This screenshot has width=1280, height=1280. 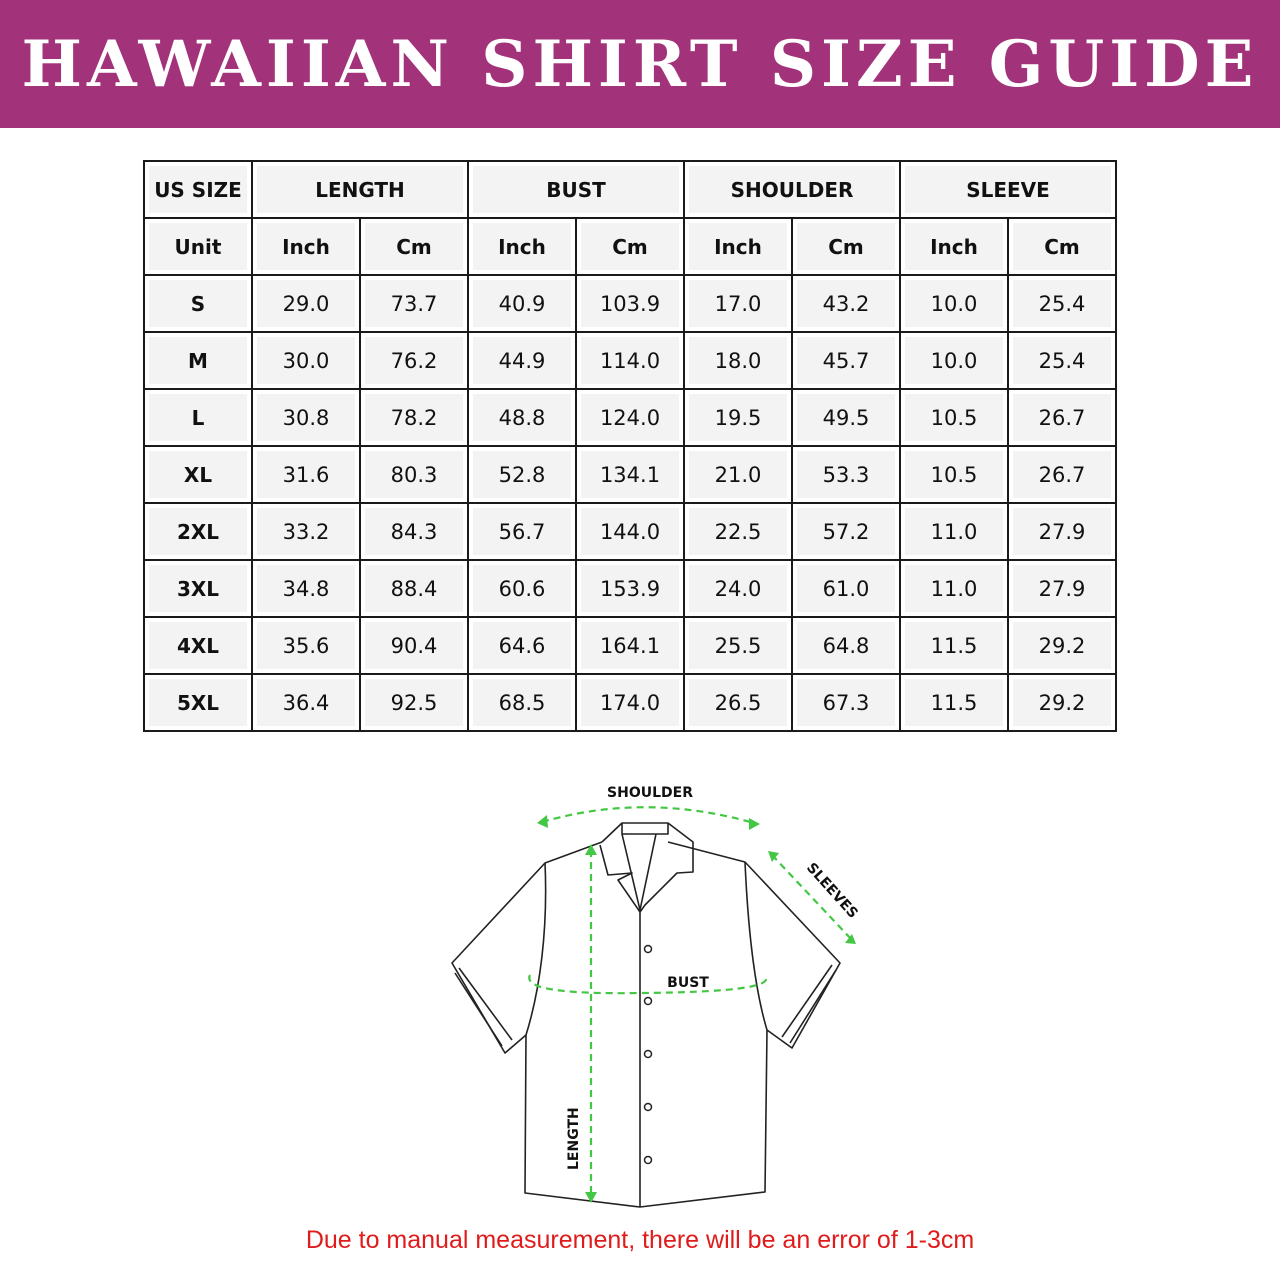 I want to click on value-cell: 88.4, so click(x=414, y=588).